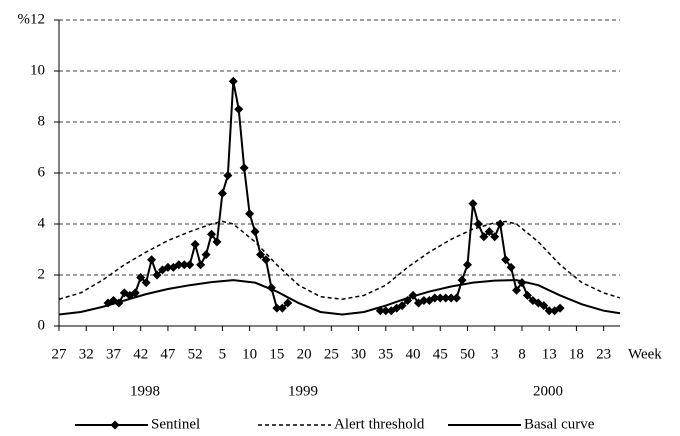 The height and width of the screenshot is (436, 680). What do you see at coordinates (440, 354) in the screenshot?
I see `x-tick-label: 45` at bounding box center [440, 354].